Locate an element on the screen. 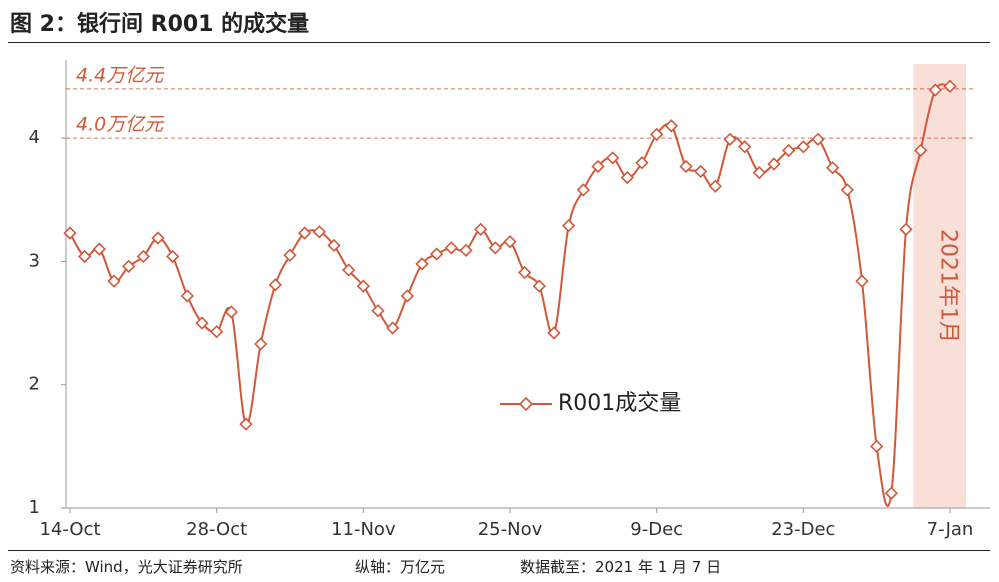 The image size is (999, 582). x-tick-label: 9-Dec is located at coordinates (656, 529).